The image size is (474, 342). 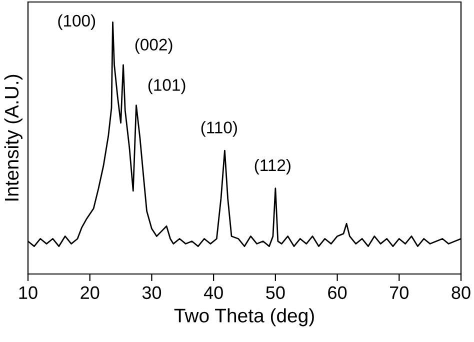 I want to click on annotation: (110), so click(x=219, y=129).